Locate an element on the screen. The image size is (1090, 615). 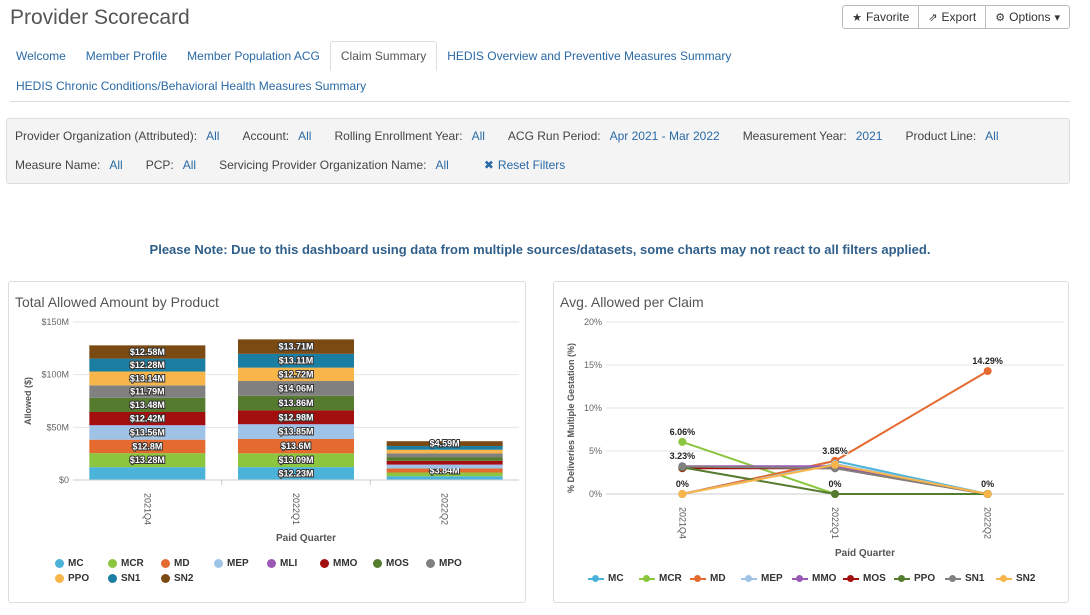
legend-item-mpo: MPO is located at coordinates (444, 563).